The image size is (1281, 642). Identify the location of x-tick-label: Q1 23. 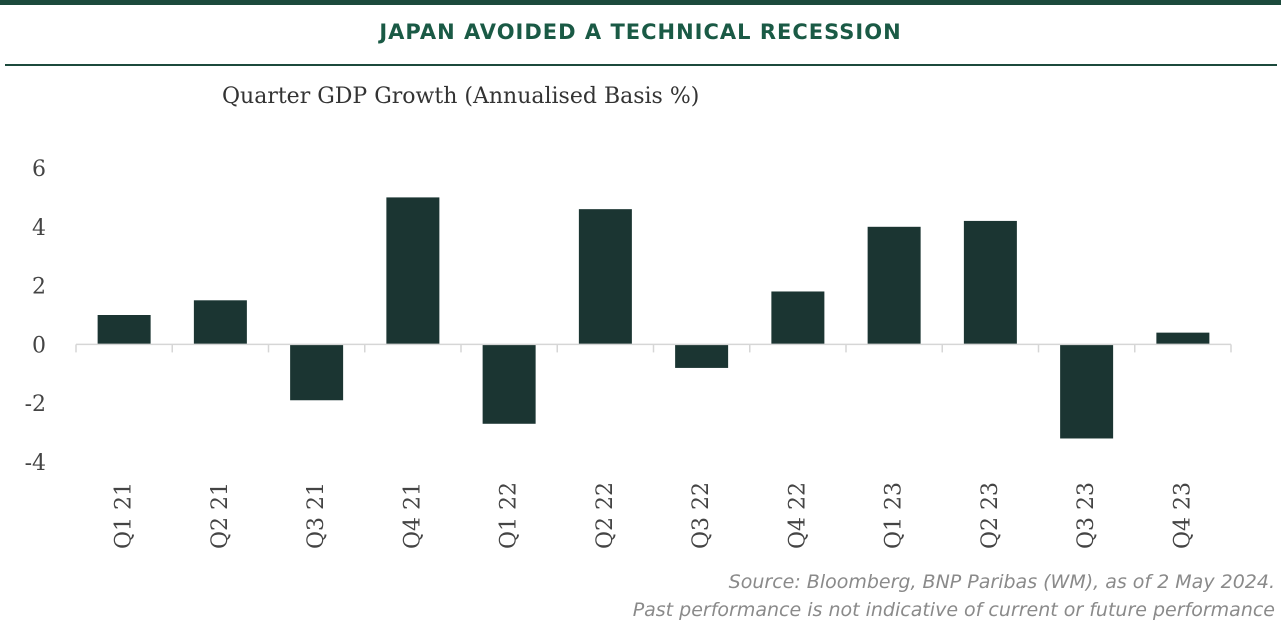
(894, 515).